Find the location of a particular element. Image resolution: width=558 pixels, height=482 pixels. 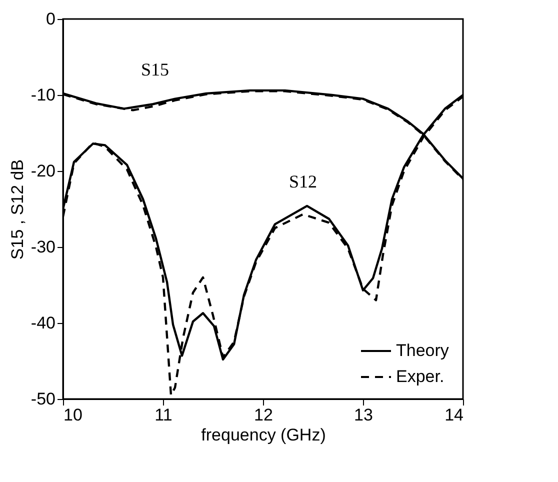

y-tick-label: -20 is located at coordinates (43, 171).